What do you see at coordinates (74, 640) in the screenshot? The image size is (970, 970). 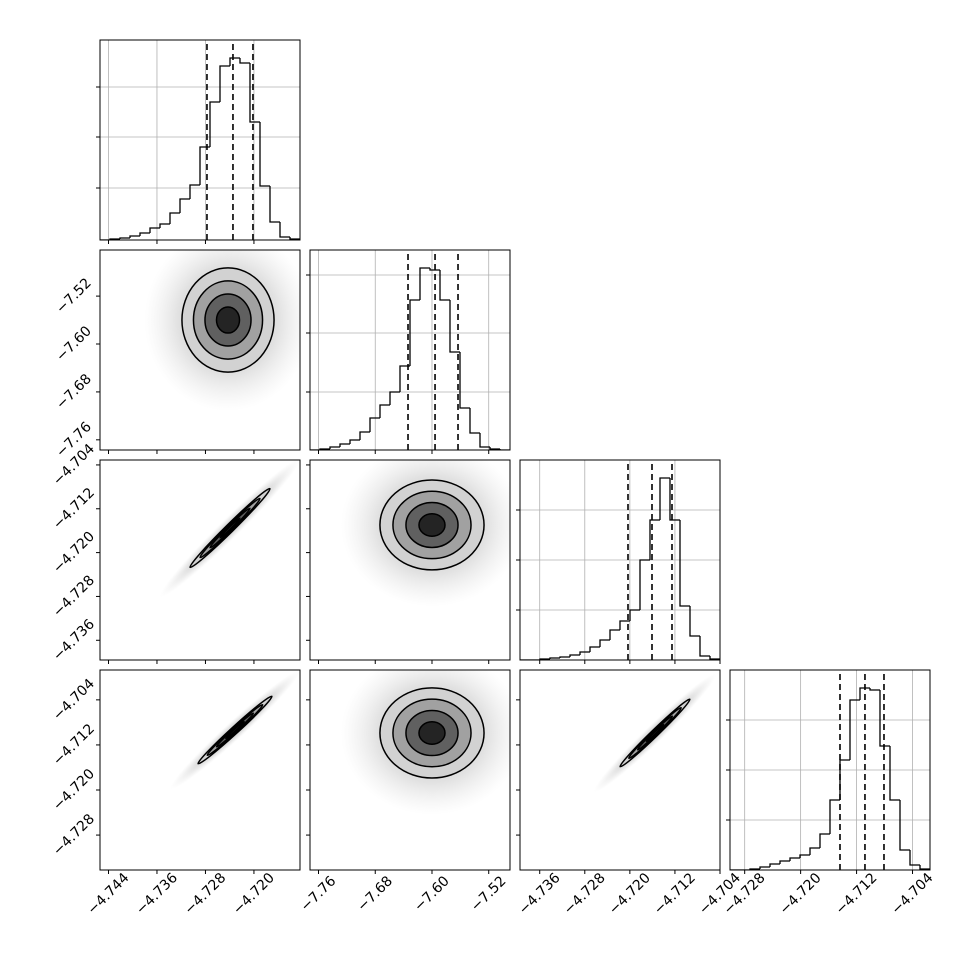 I see `y-tick-label: −4.736` at bounding box center [74, 640].